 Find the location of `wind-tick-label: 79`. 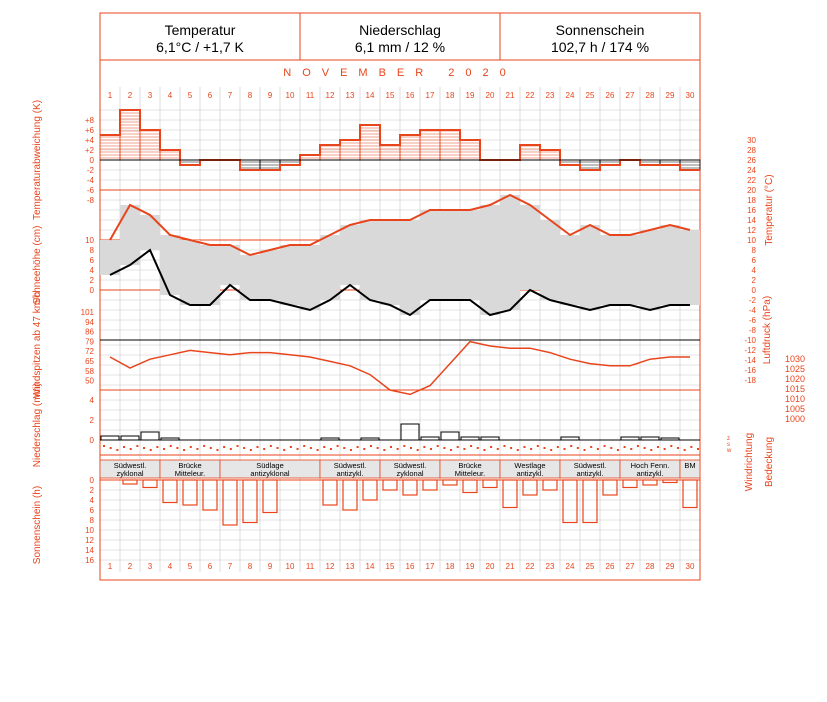

wind-tick-label: 79 is located at coordinates (89, 341).